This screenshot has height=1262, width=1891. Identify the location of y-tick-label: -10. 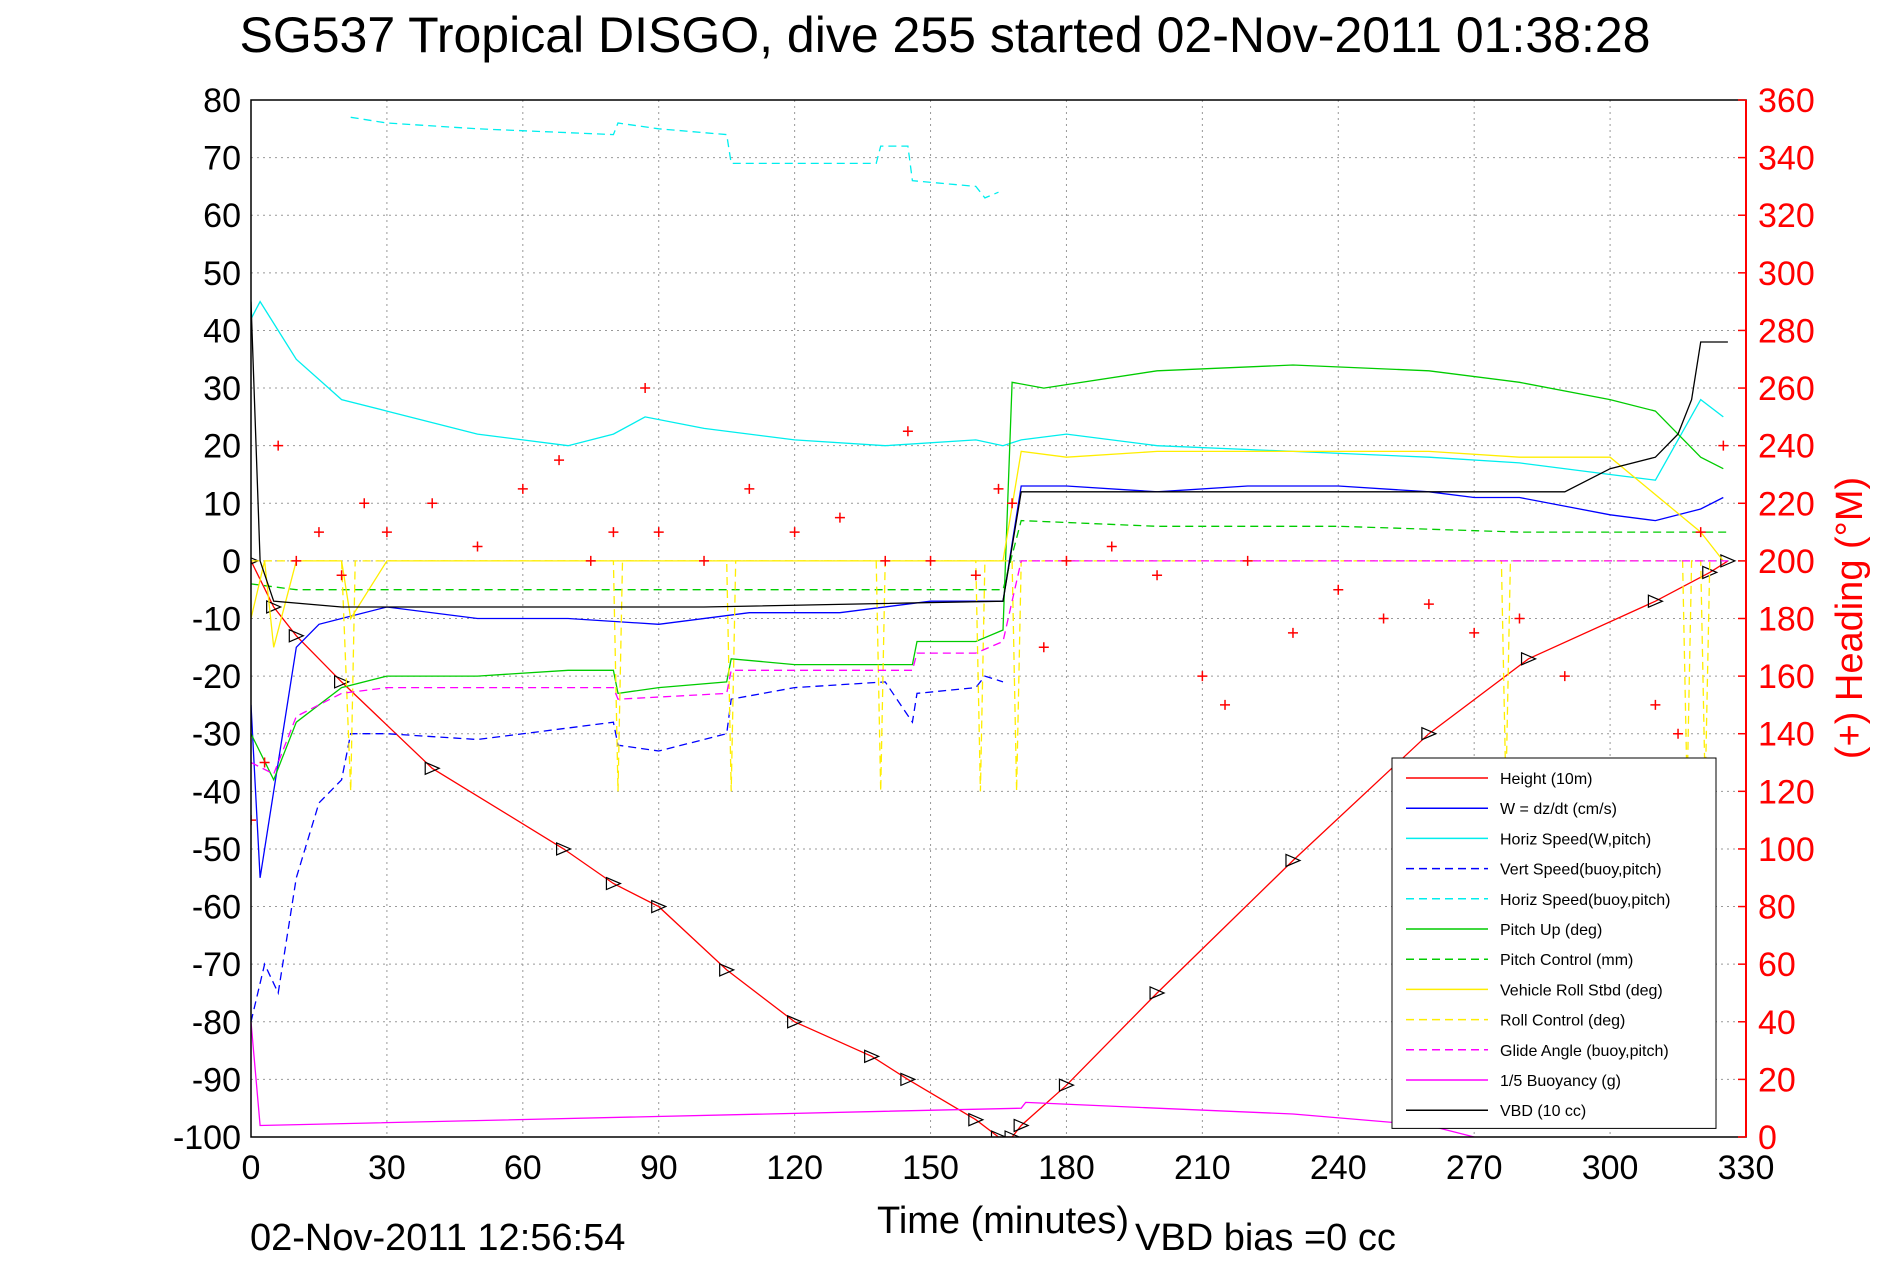
(216, 620).